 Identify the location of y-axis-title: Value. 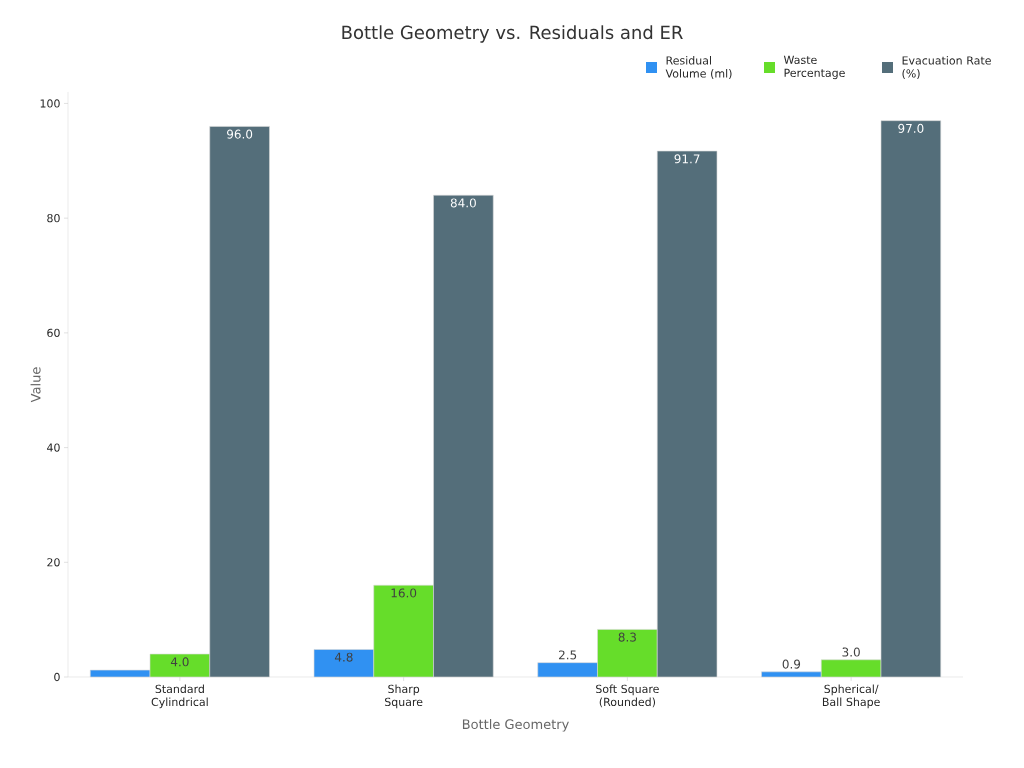
(35, 385).